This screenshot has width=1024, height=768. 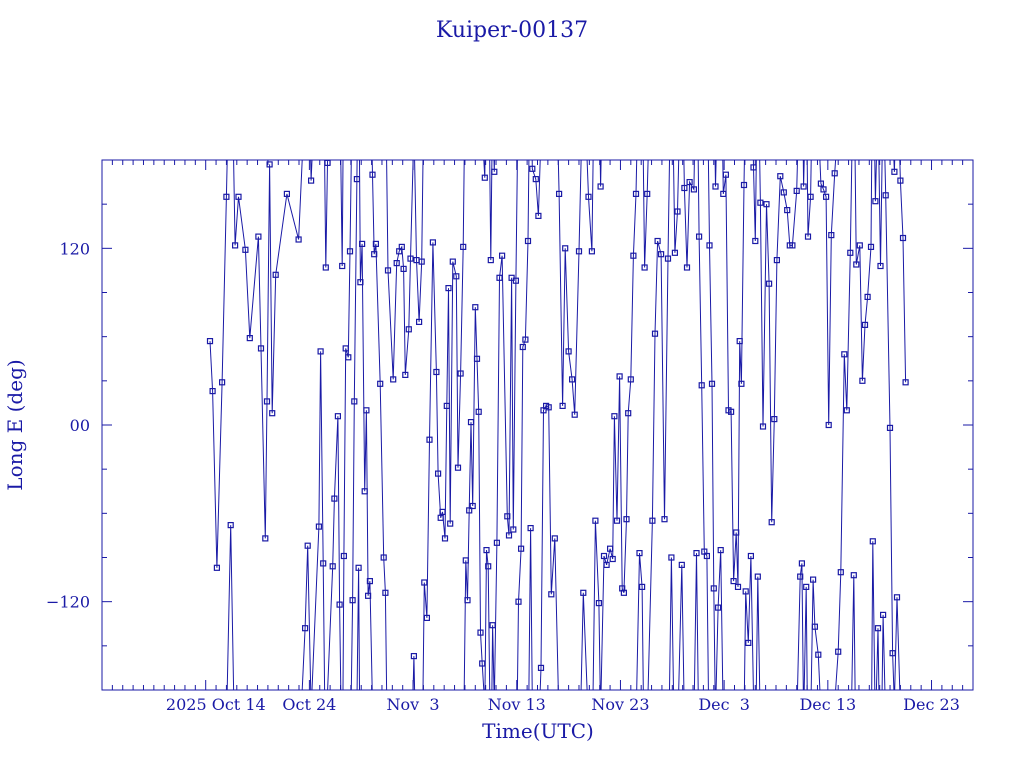 What do you see at coordinates (15, 424) in the screenshot?
I see `y-axis-label: Long E (deg)` at bounding box center [15, 424].